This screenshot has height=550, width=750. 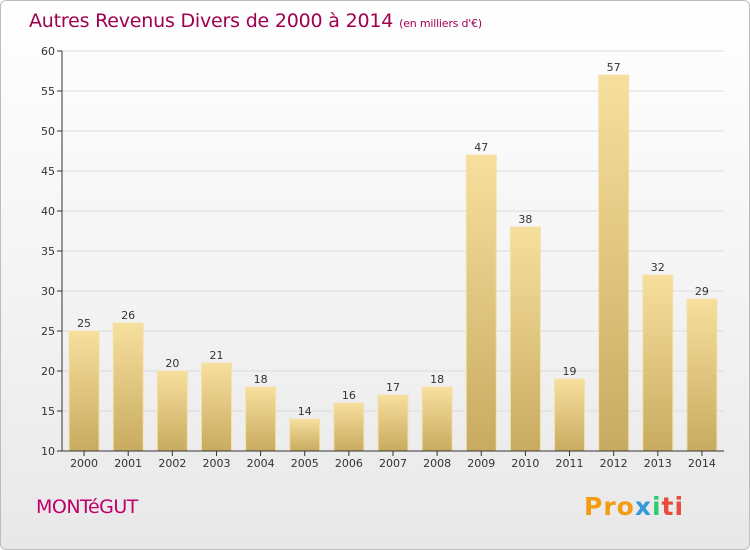 I want to click on y-tick-label: 15, so click(x=48, y=411).